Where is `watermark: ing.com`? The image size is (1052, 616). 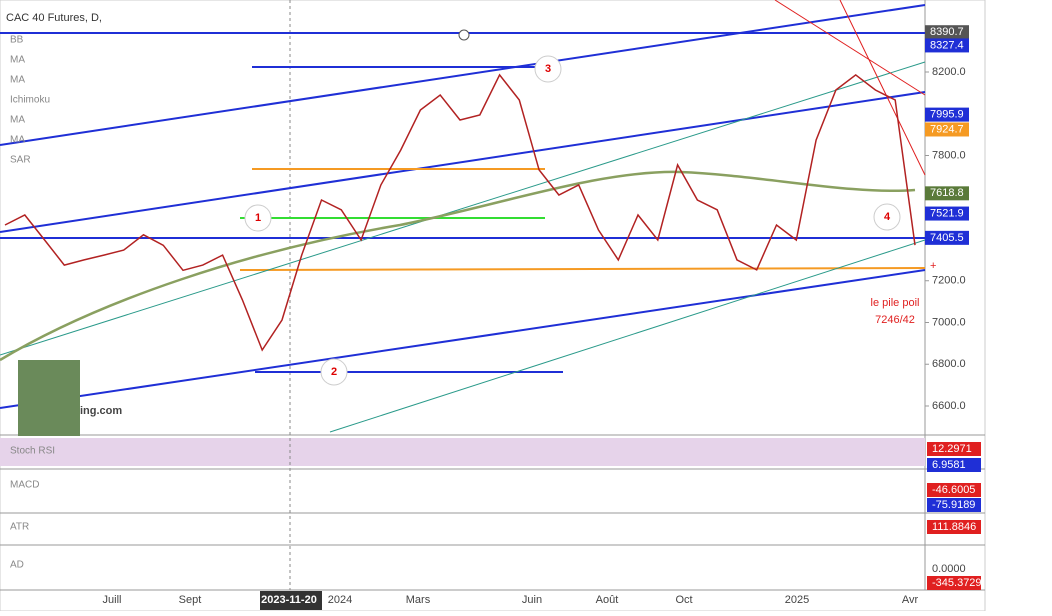
watermark: ing.com is located at coordinates (101, 411).